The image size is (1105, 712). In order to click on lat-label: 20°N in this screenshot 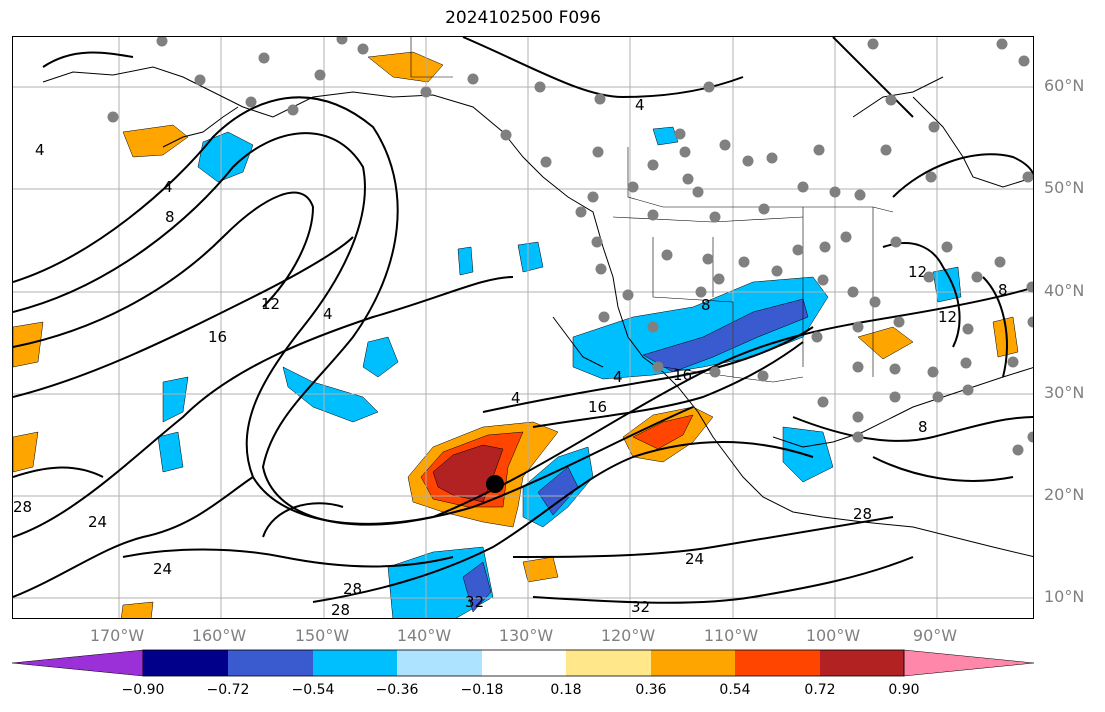, I will do `click(1064, 494)`.